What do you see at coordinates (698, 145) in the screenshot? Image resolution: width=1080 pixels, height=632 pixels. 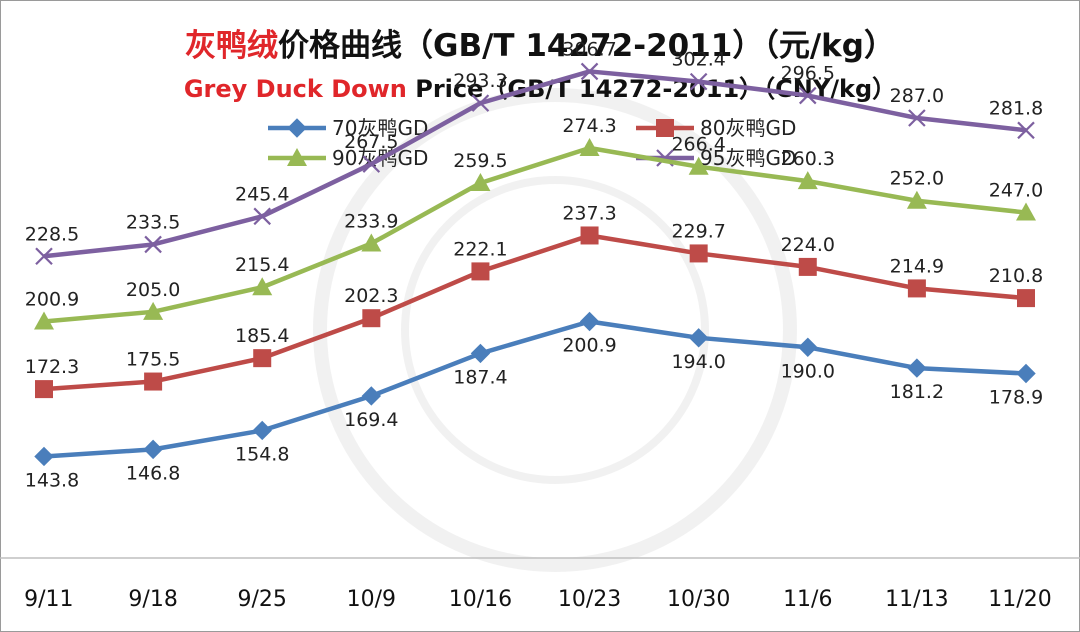 I see `data-label: 266.4` at bounding box center [698, 145].